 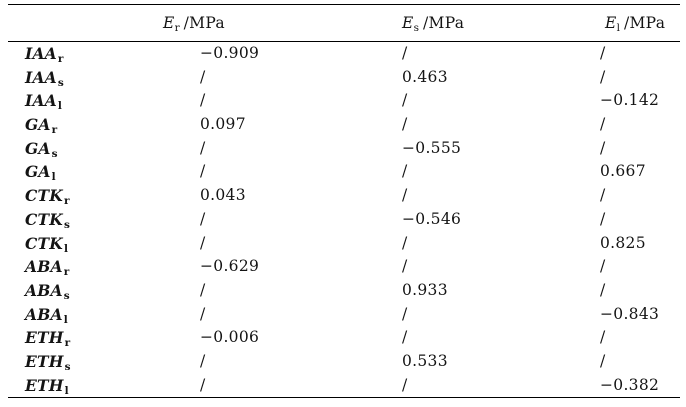 I want to click on table-row: GAs / −0.555 /, so click(x=344, y=149).